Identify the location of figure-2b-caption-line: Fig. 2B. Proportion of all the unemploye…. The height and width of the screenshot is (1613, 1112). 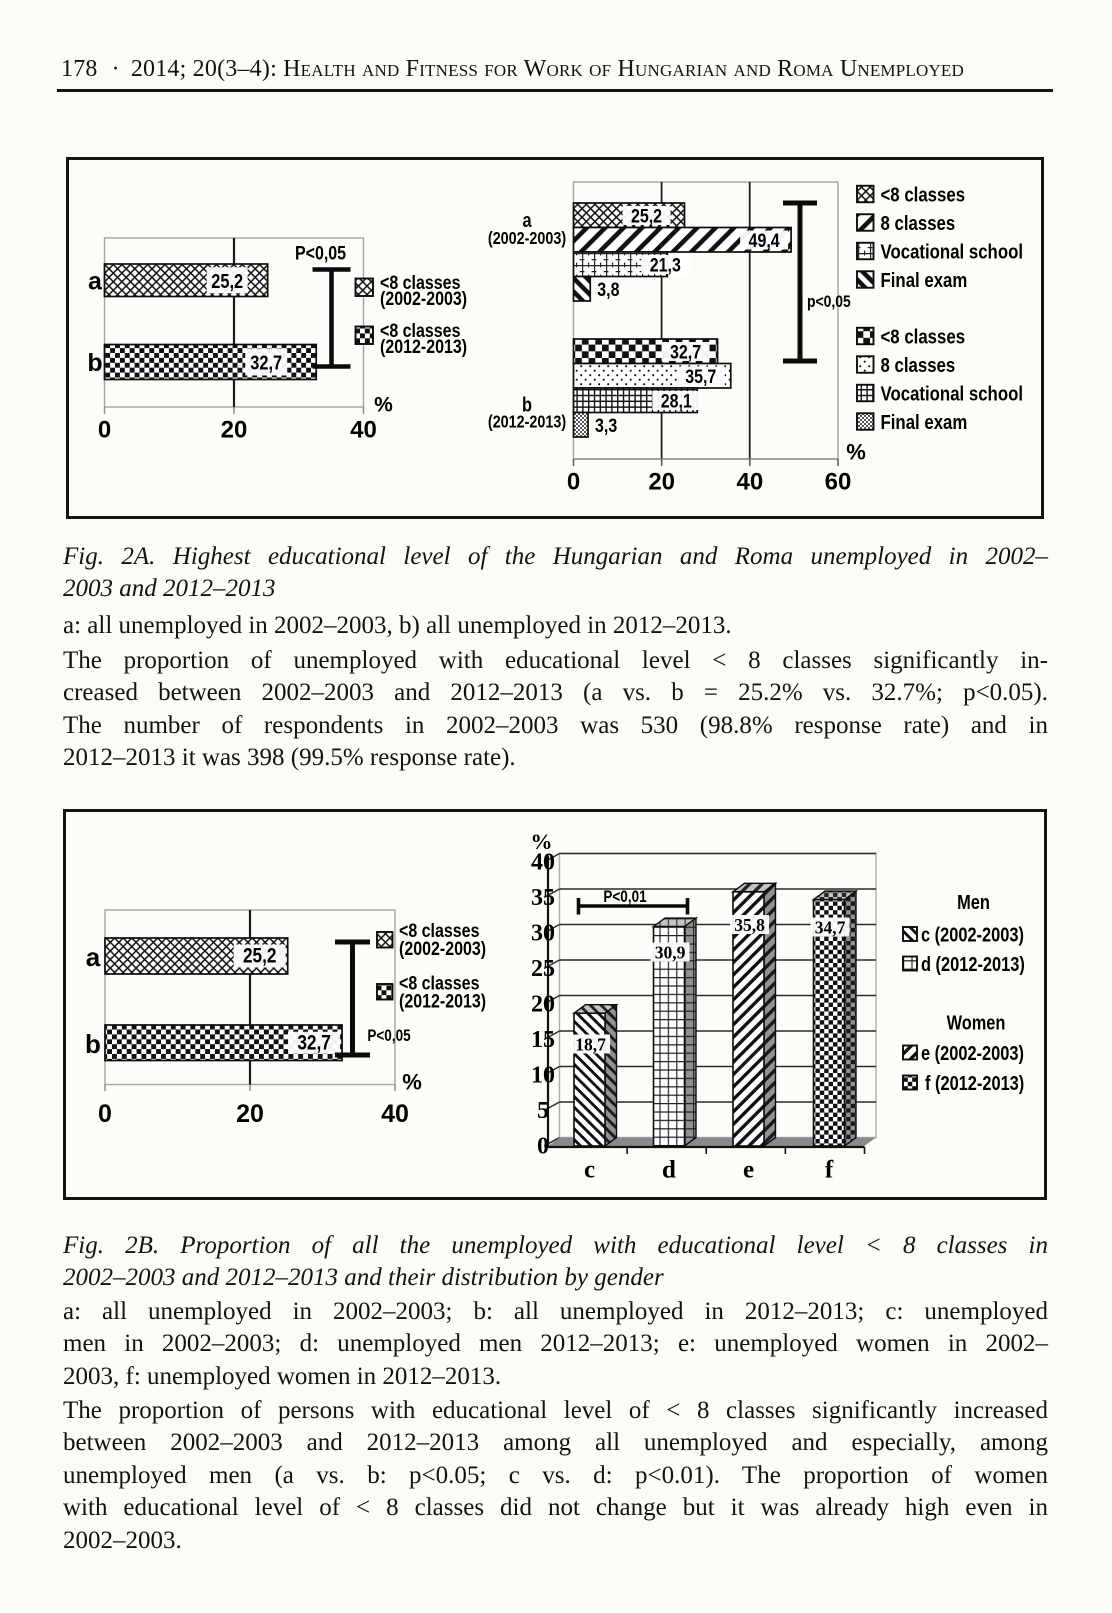
(555, 1245).